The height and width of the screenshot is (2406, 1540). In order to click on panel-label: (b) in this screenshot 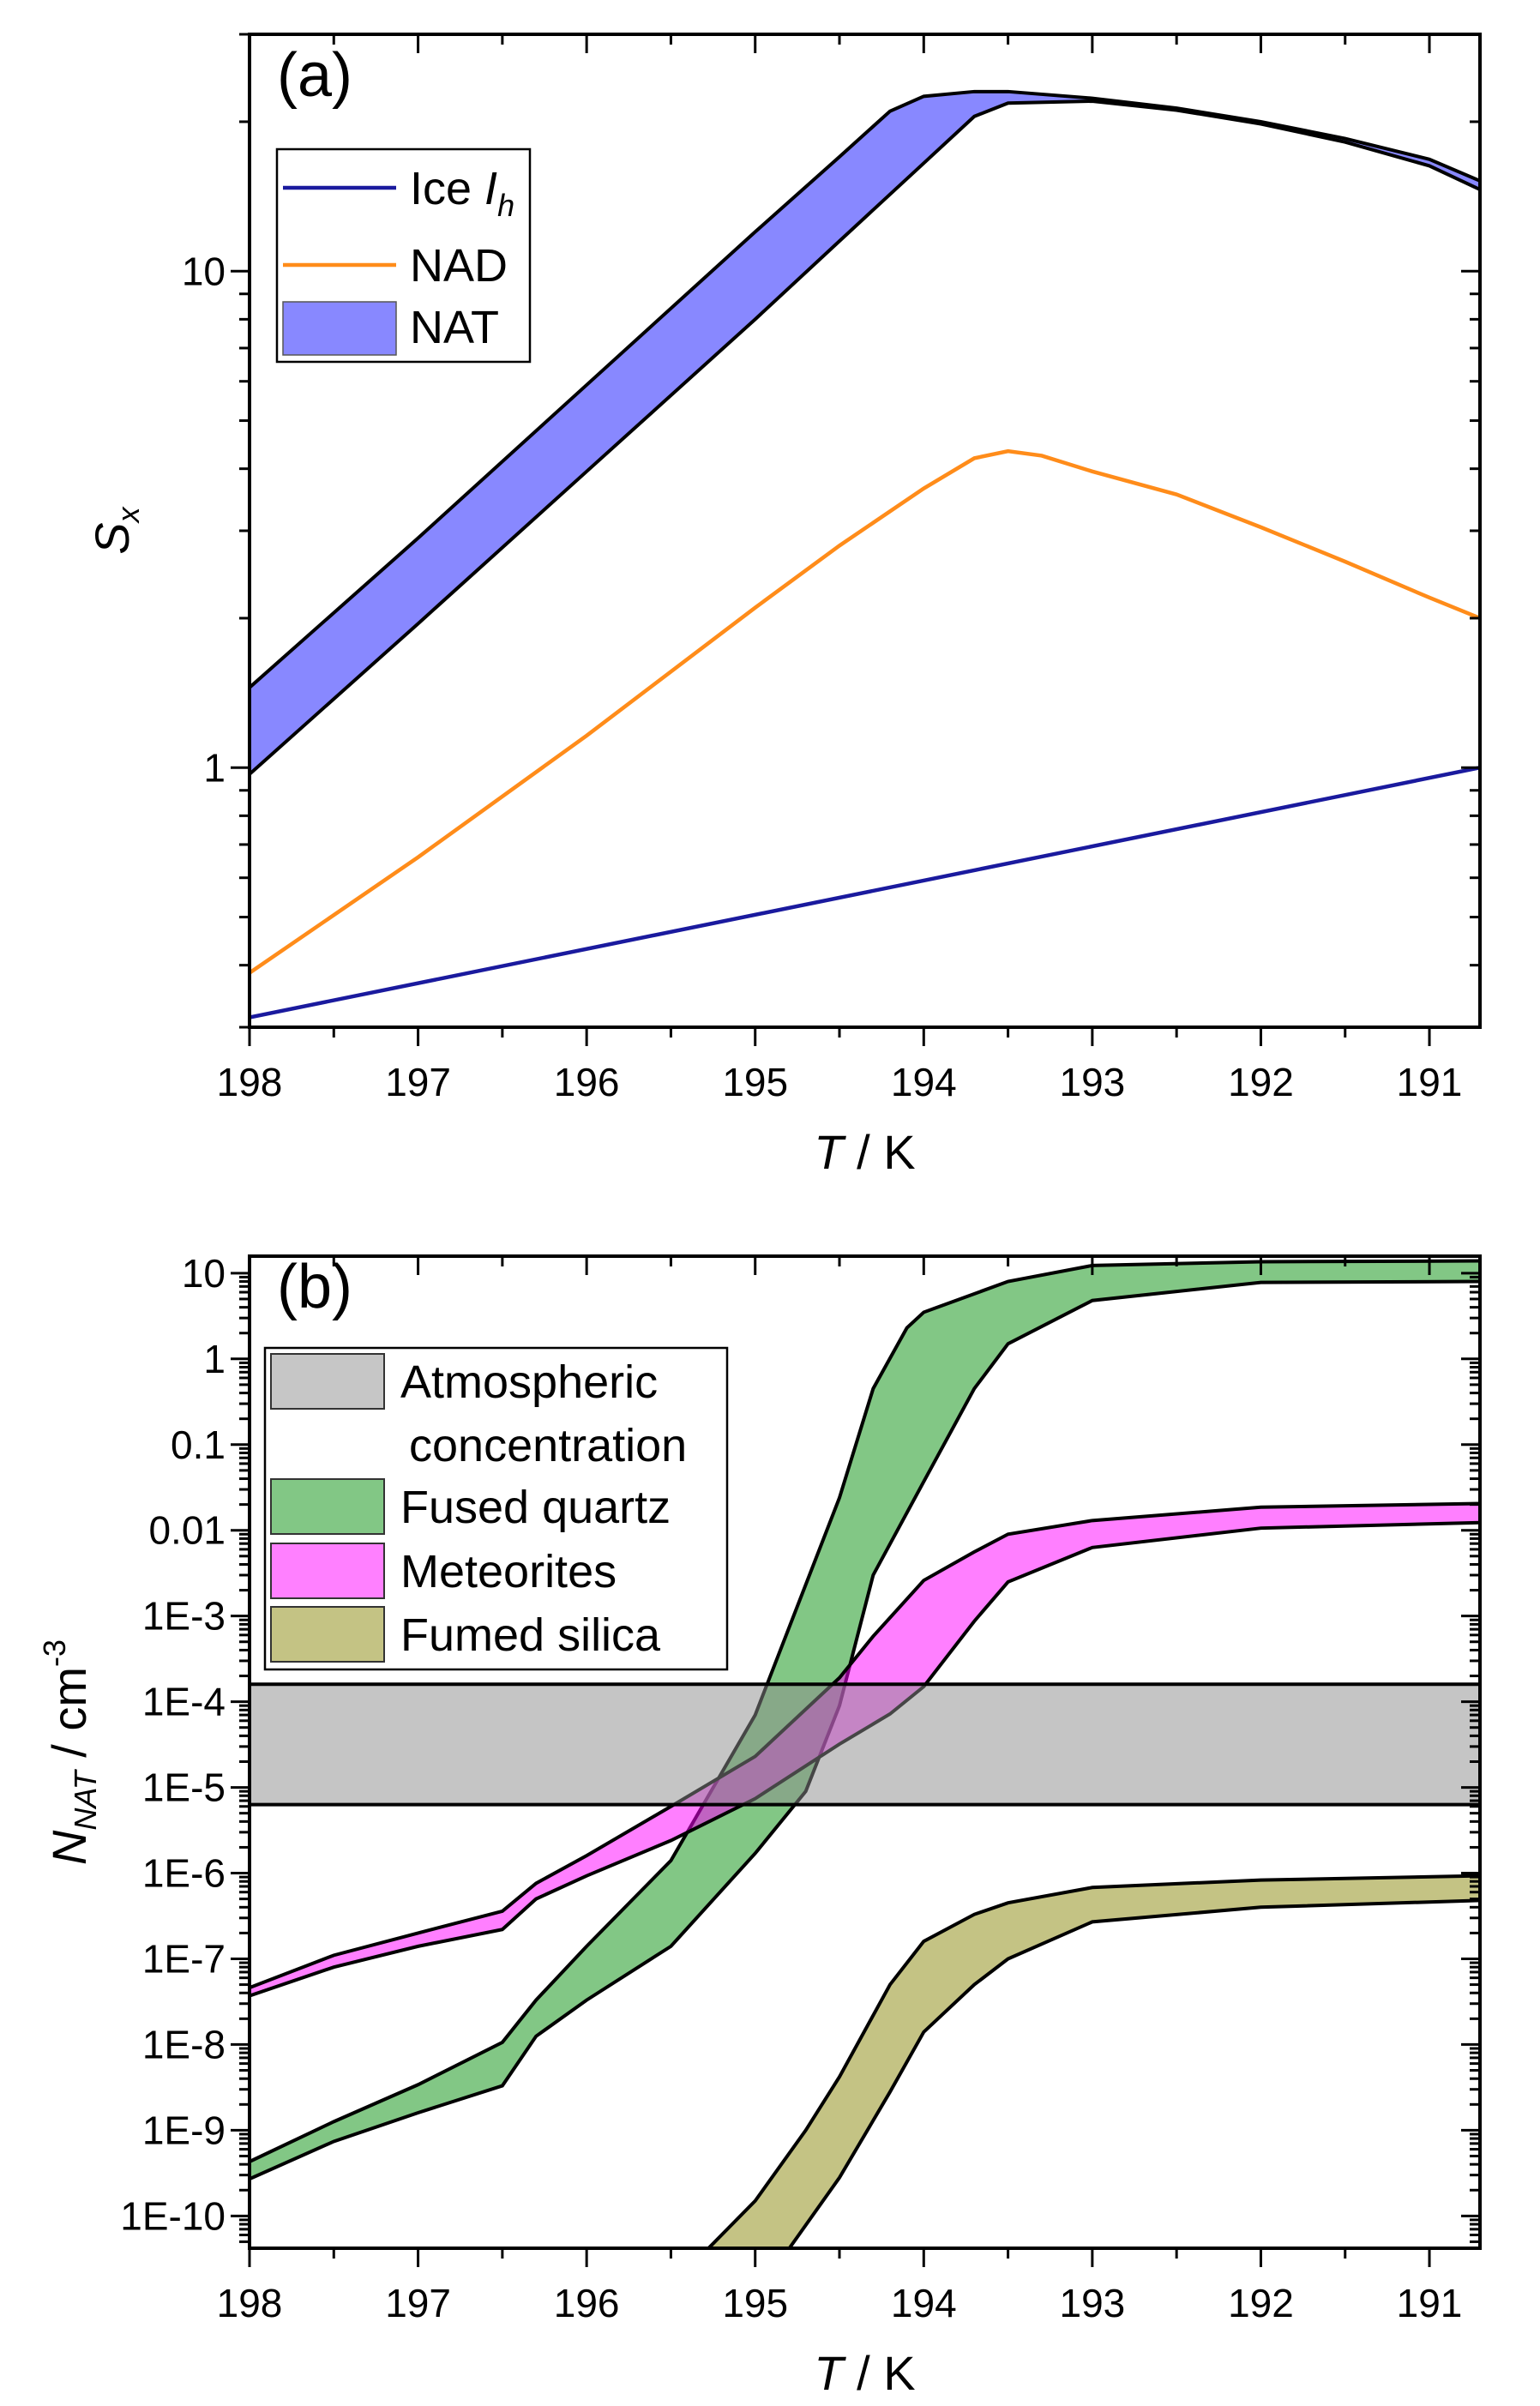, I will do `click(314, 1287)`.